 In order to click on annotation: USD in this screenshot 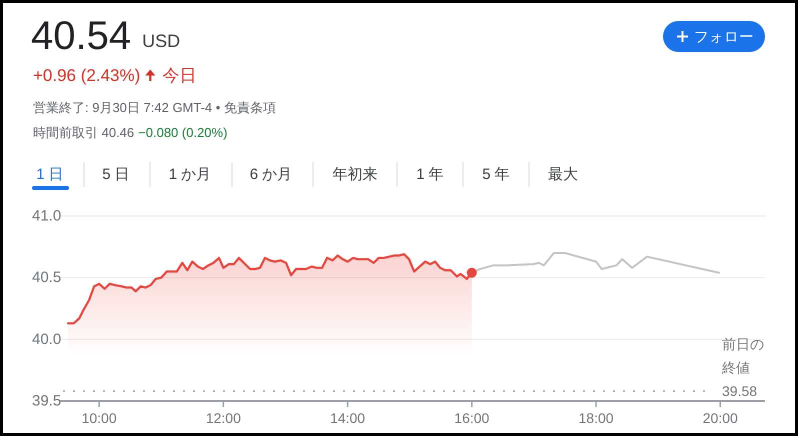, I will do `click(161, 41)`.